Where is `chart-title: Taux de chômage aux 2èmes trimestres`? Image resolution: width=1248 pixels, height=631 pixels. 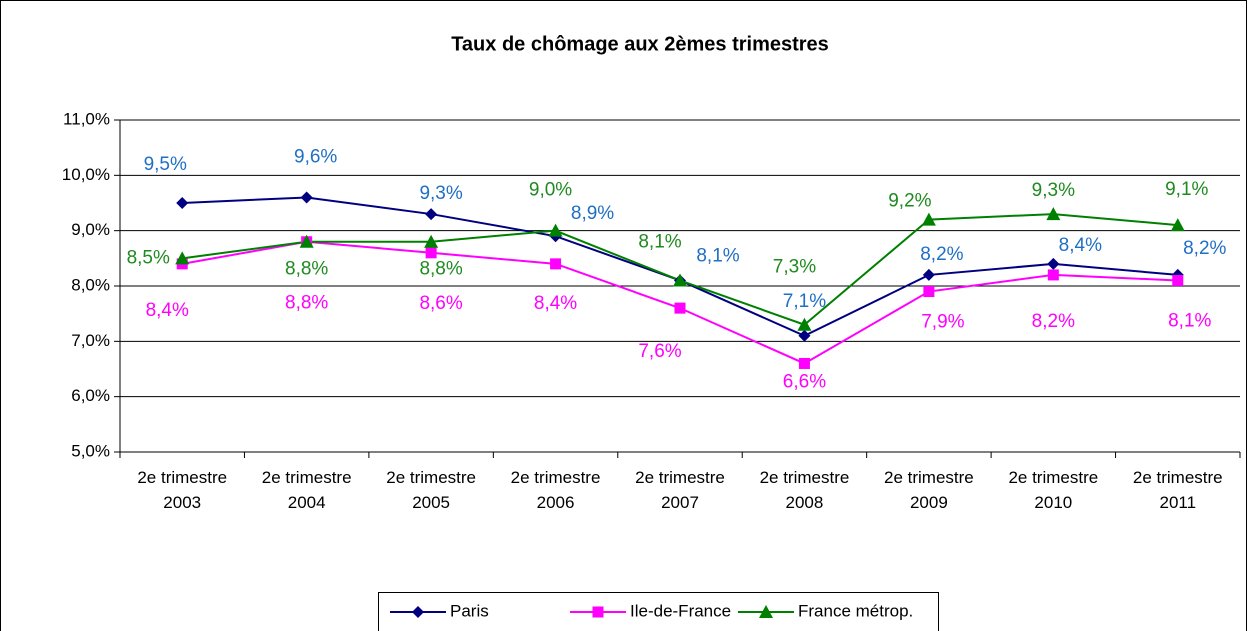 chart-title: Taux de chômage aux 2èmes trimestres is located at coordinates (640, 44).